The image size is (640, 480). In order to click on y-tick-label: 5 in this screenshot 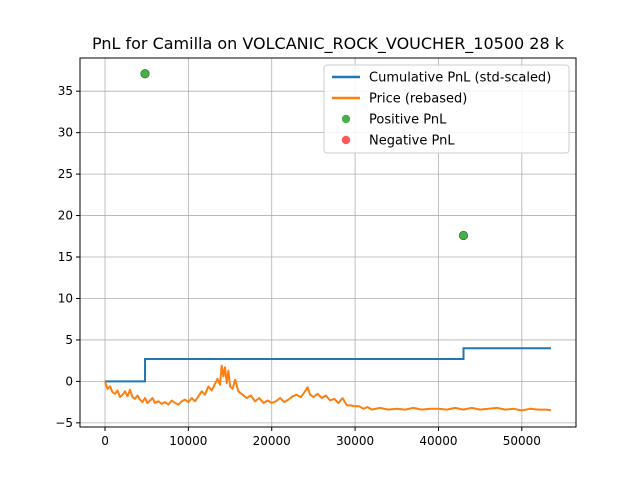, I will do `click(69, 340)`.